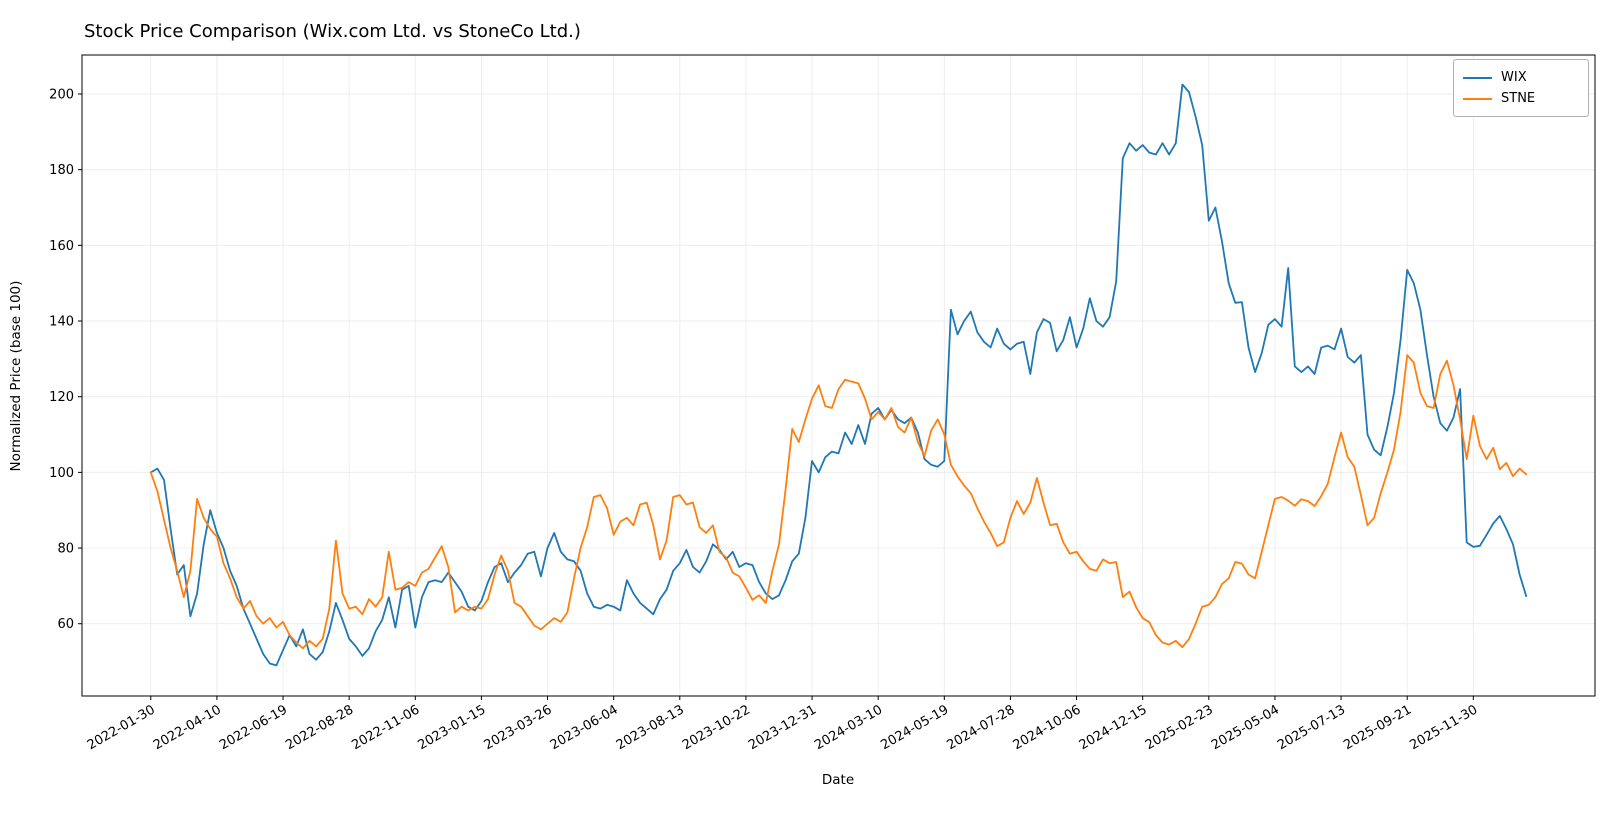  I want to click on x-tick-label: 2022-06-19, so click(253, 727).